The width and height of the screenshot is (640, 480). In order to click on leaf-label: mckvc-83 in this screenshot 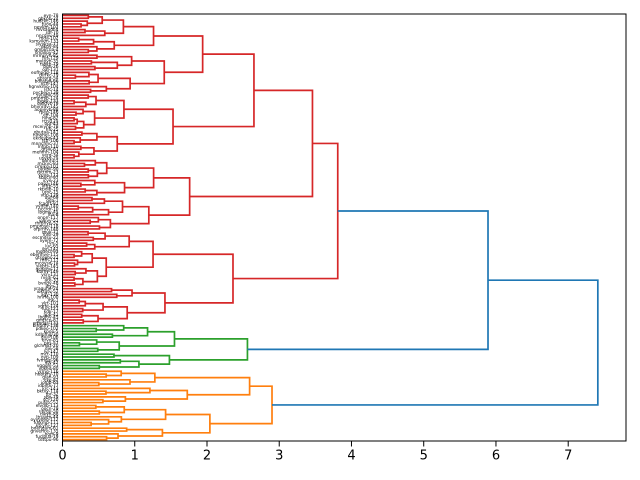, I will do `click(48, 164)`.